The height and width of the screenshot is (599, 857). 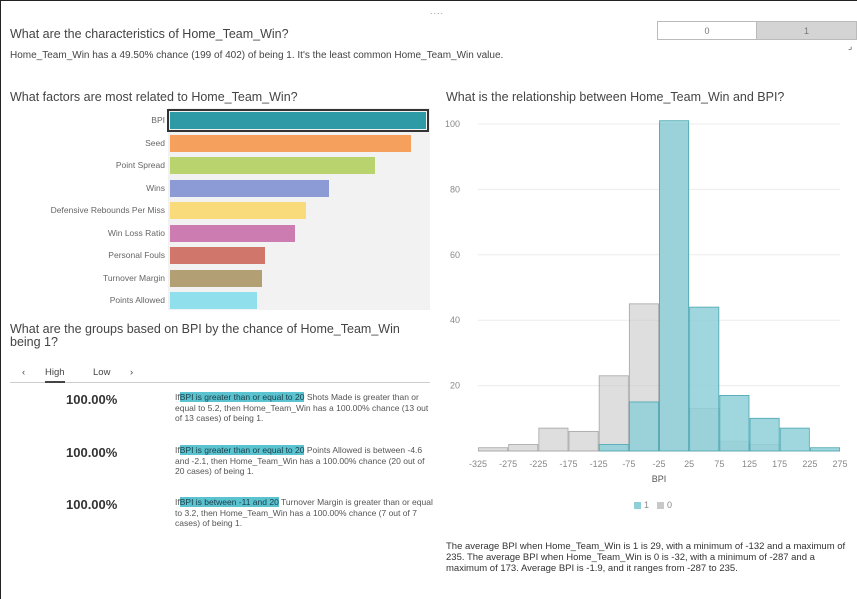 I want to click on x-tick-label: 225, so click(x=809, y=464).